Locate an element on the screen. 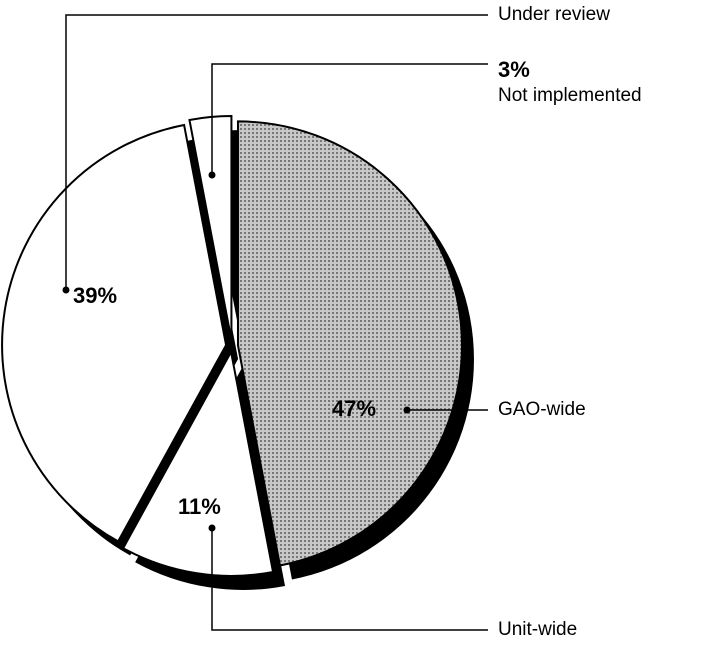  category-label: Under review is located at coordinates (554, 14).